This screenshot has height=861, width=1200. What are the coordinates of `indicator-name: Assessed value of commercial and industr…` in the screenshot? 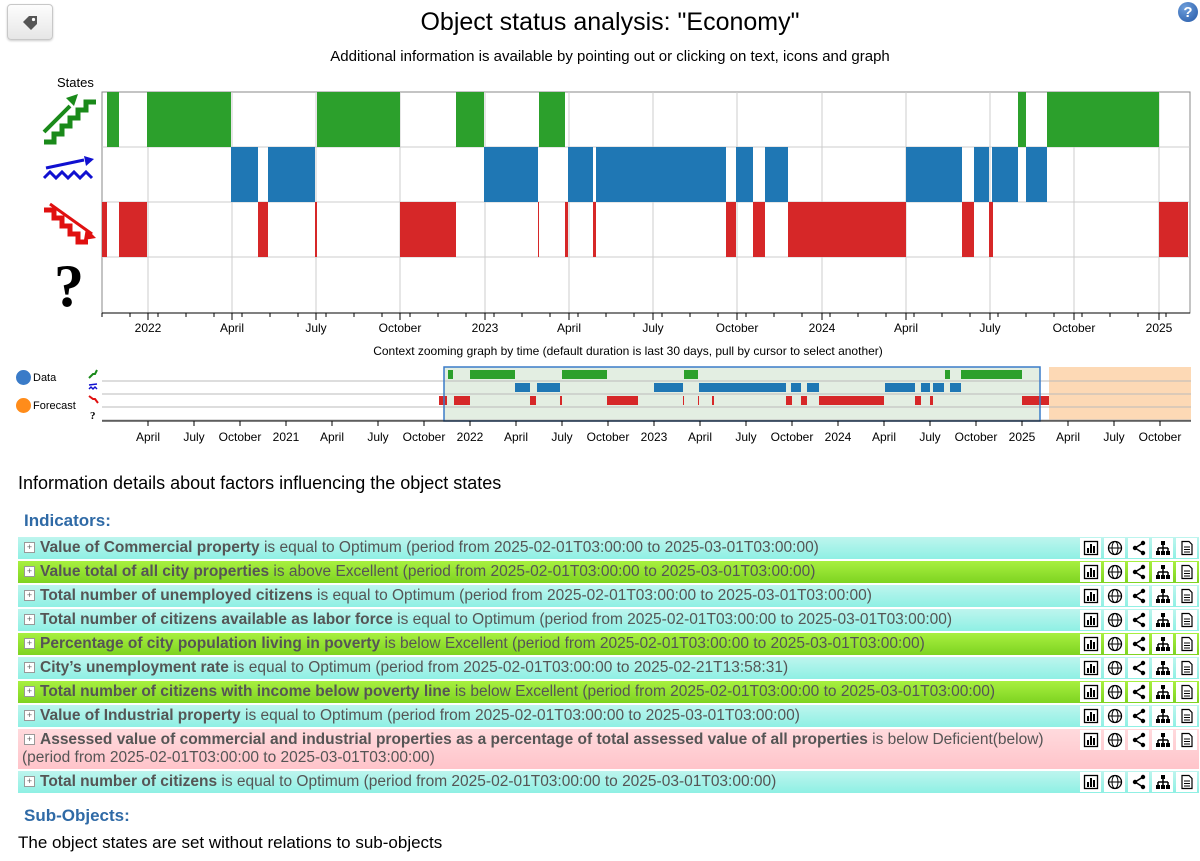 It's located at (454, 739).